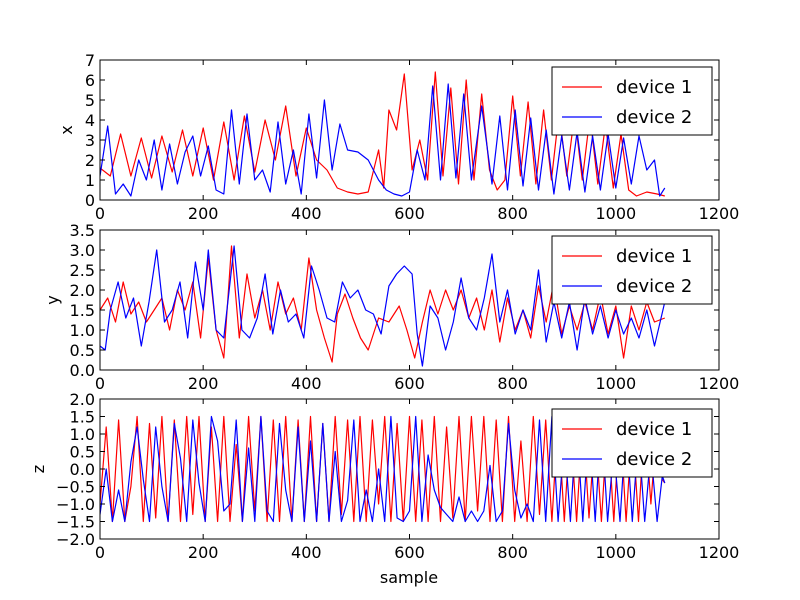 The image size is (800, 600). I want to click on series-layer, so click(383, 306).